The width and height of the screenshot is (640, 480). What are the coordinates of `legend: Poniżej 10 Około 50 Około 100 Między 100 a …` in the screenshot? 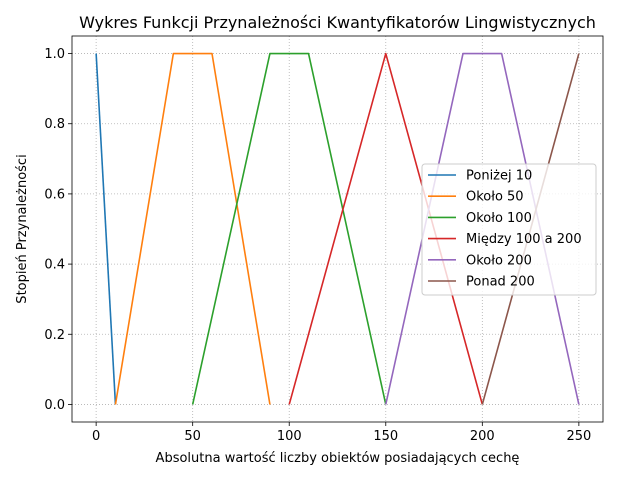 It's located at (509, 229).